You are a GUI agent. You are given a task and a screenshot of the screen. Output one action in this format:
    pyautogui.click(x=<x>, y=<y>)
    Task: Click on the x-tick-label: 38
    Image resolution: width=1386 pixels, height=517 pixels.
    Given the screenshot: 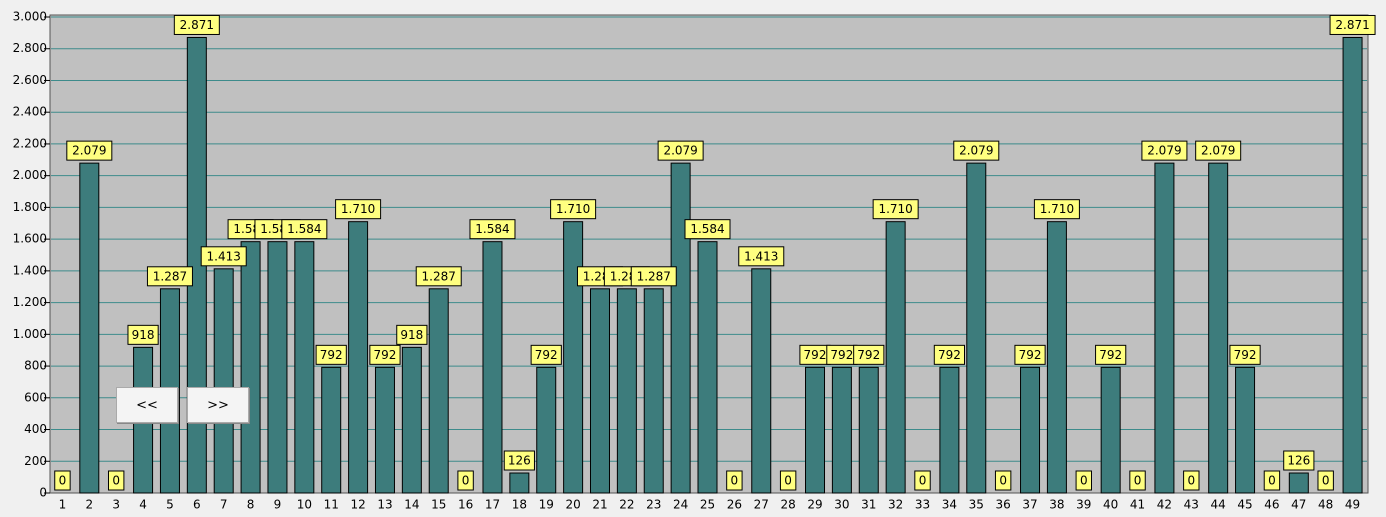 What is the action you would take?
    pyautogui.click(x=1056, y=505)
    